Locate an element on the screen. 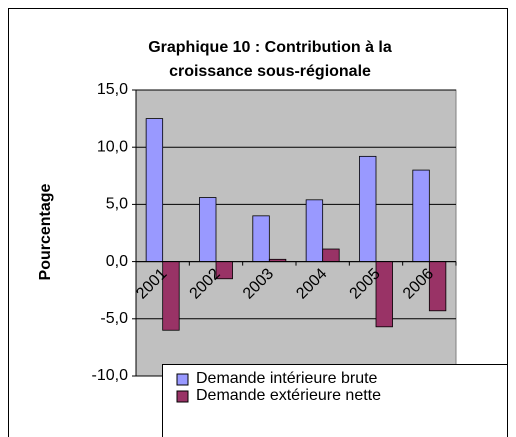 The height and width of the screenshot is (437, 516). chart-title: Graphique 10 : Contribution à la is located at coordinates (270, 47).